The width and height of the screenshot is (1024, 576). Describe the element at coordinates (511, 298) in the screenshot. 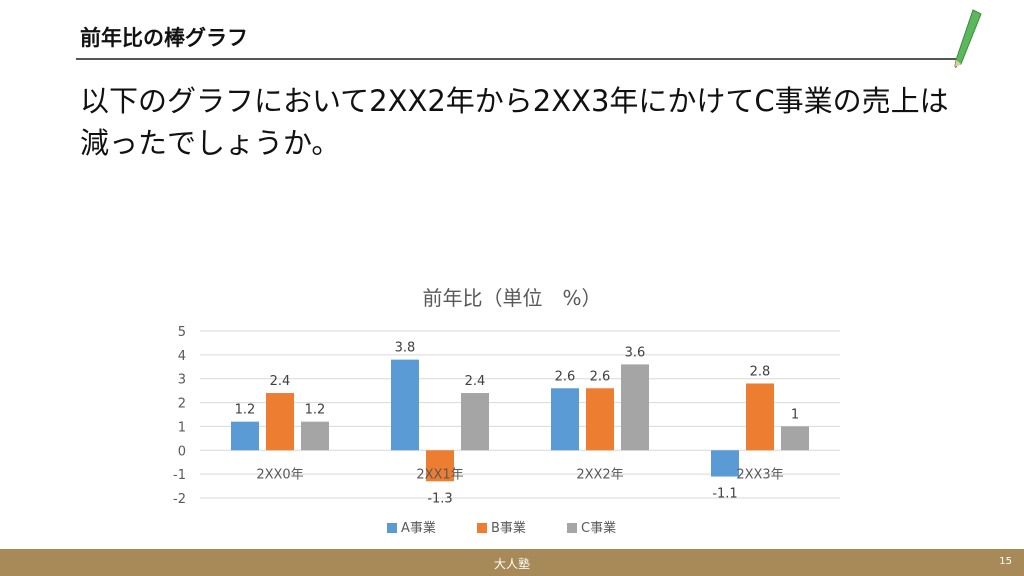

I see `chart-title: 前年比（単位 %）` at that location.